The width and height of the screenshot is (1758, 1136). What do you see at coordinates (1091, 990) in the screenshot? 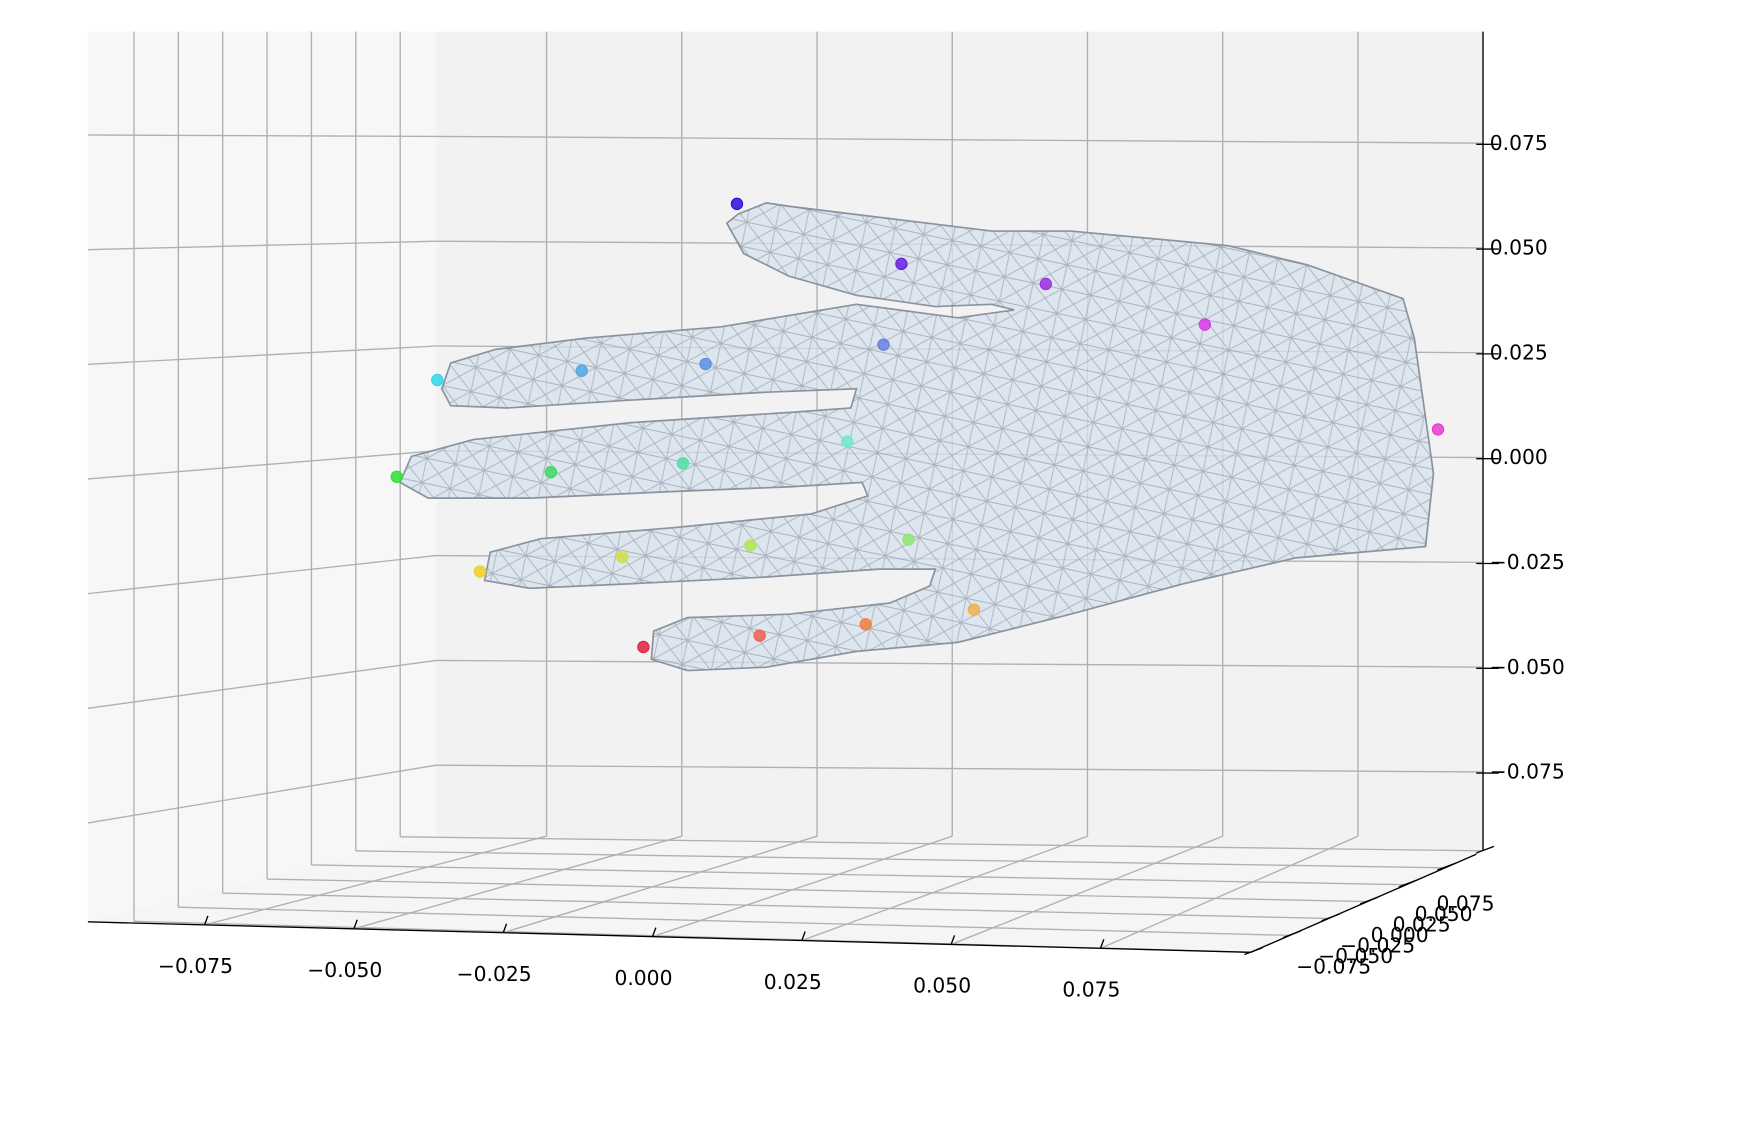
I see `x-tick-label: 0.075` at bounding box center [1091, 990].